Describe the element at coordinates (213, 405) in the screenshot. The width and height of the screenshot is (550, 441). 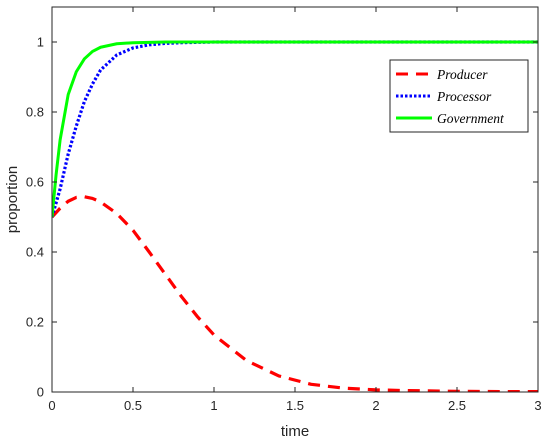
I see `x-tick-label: 1` at that location.